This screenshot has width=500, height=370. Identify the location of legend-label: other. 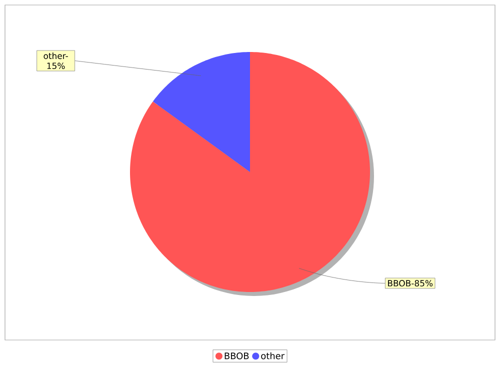
(273, 356).